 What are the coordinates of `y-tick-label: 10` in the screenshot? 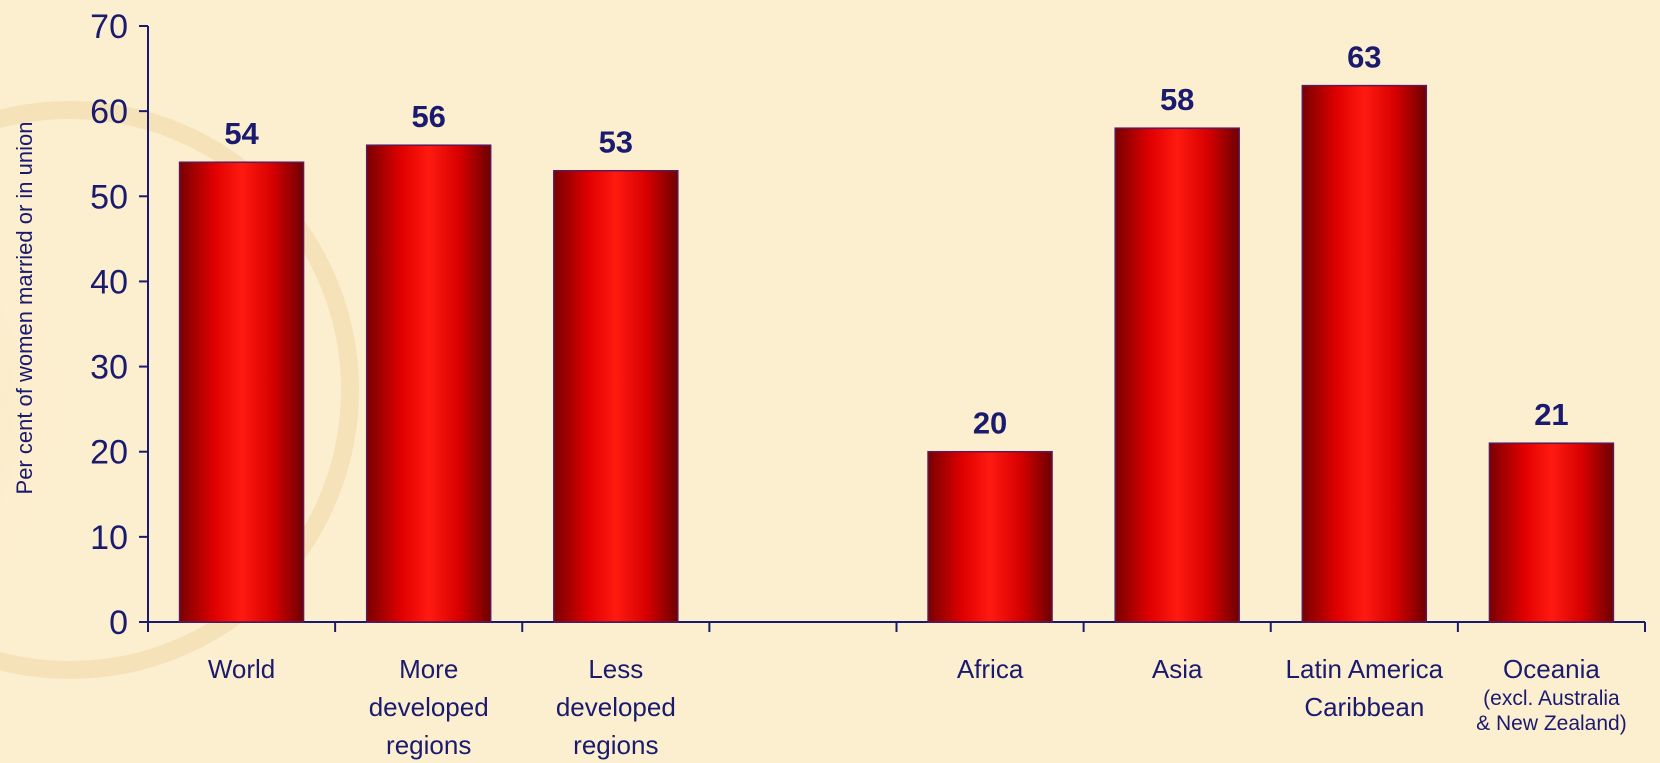 It's located at (109, 538).